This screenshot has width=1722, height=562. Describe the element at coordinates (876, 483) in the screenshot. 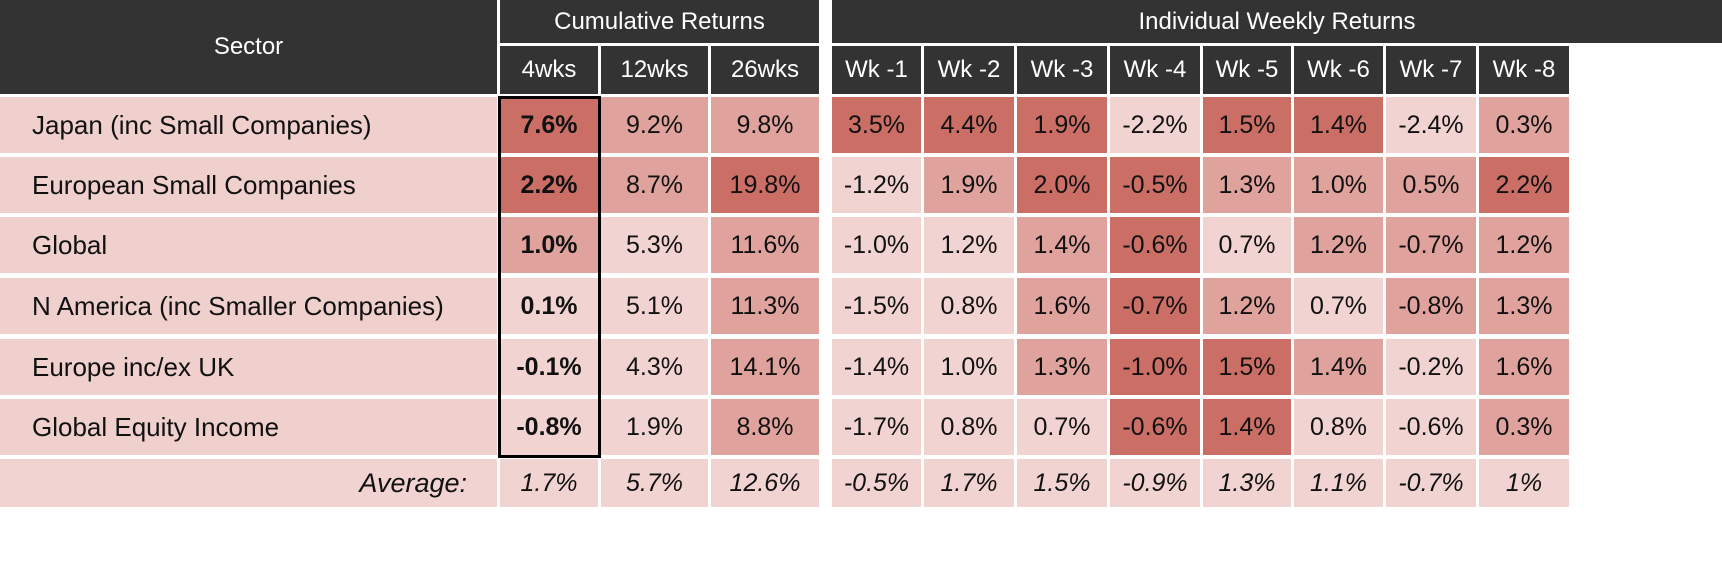

I see `average-cell: -0.5%` at that location.